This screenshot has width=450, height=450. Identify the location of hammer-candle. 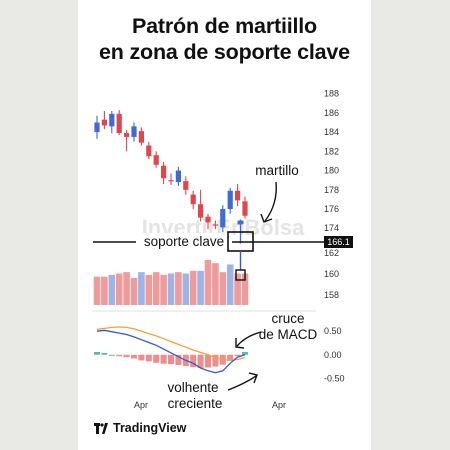
(240, 222).